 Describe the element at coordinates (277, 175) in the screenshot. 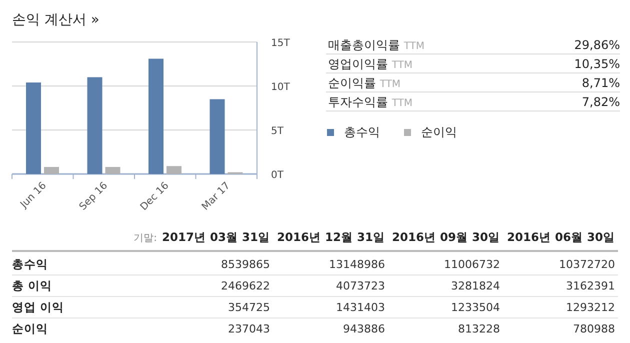

I see `y-tick-label: 0T` at that location.